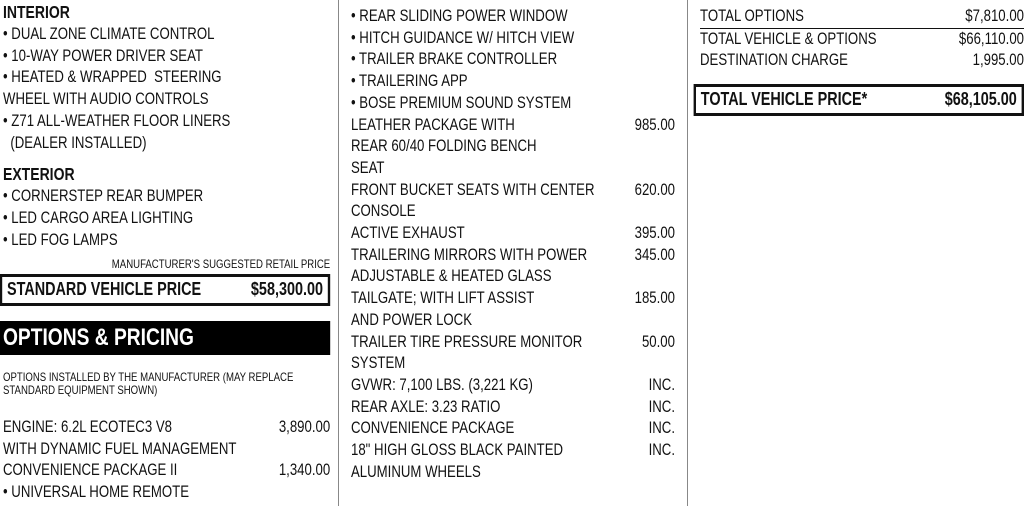 This screenshot has width=1024, height=506. Describe the element at coordinates (412, 319) in the screenshot. I see `option-line-label: AND POWER LOCK` at that location.